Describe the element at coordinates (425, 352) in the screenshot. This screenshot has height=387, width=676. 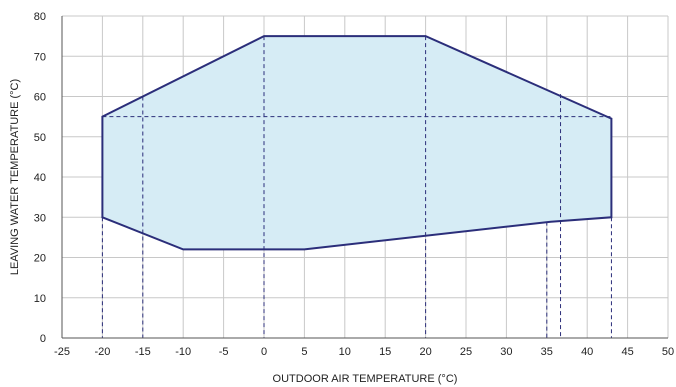
I see `x-tick-label-9: 20` at that location.